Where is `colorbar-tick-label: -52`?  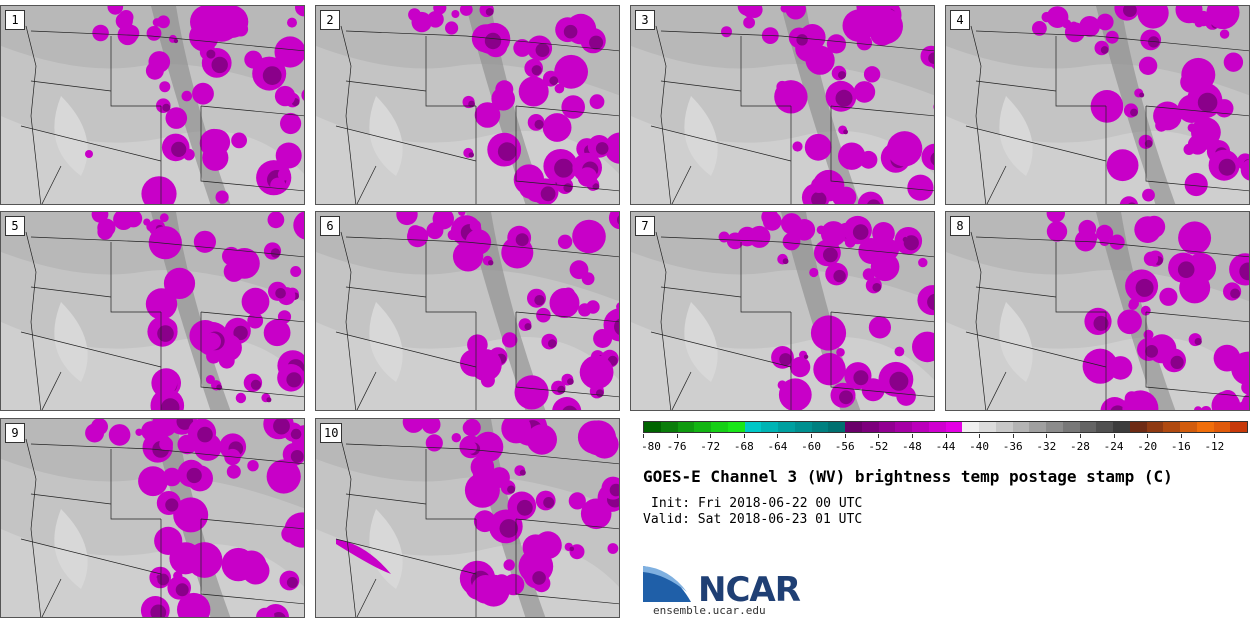
colorbar-tick-label: -52 is located at coordinates (878, 446).